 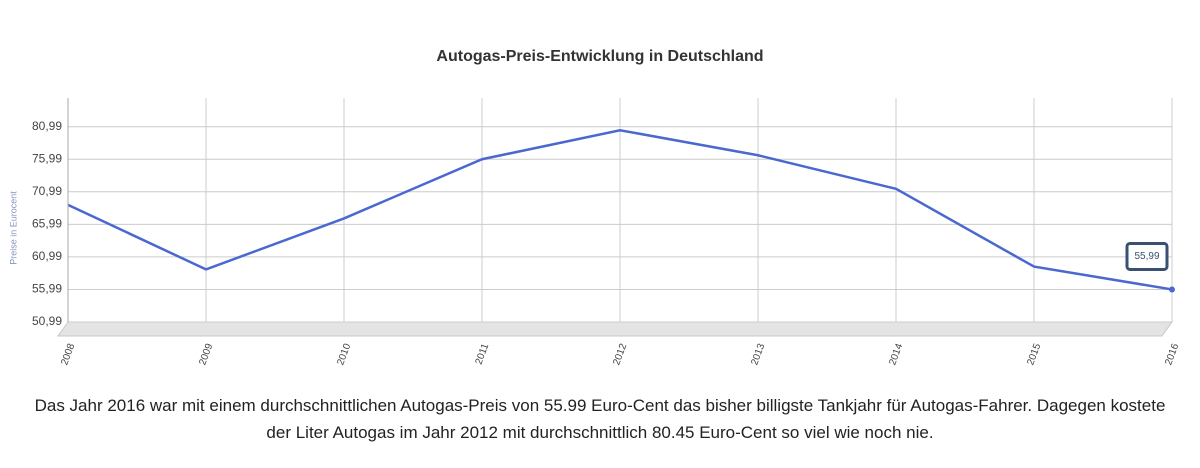 I want to click on x-tick-label: 2009, so click(x=206, y=354).